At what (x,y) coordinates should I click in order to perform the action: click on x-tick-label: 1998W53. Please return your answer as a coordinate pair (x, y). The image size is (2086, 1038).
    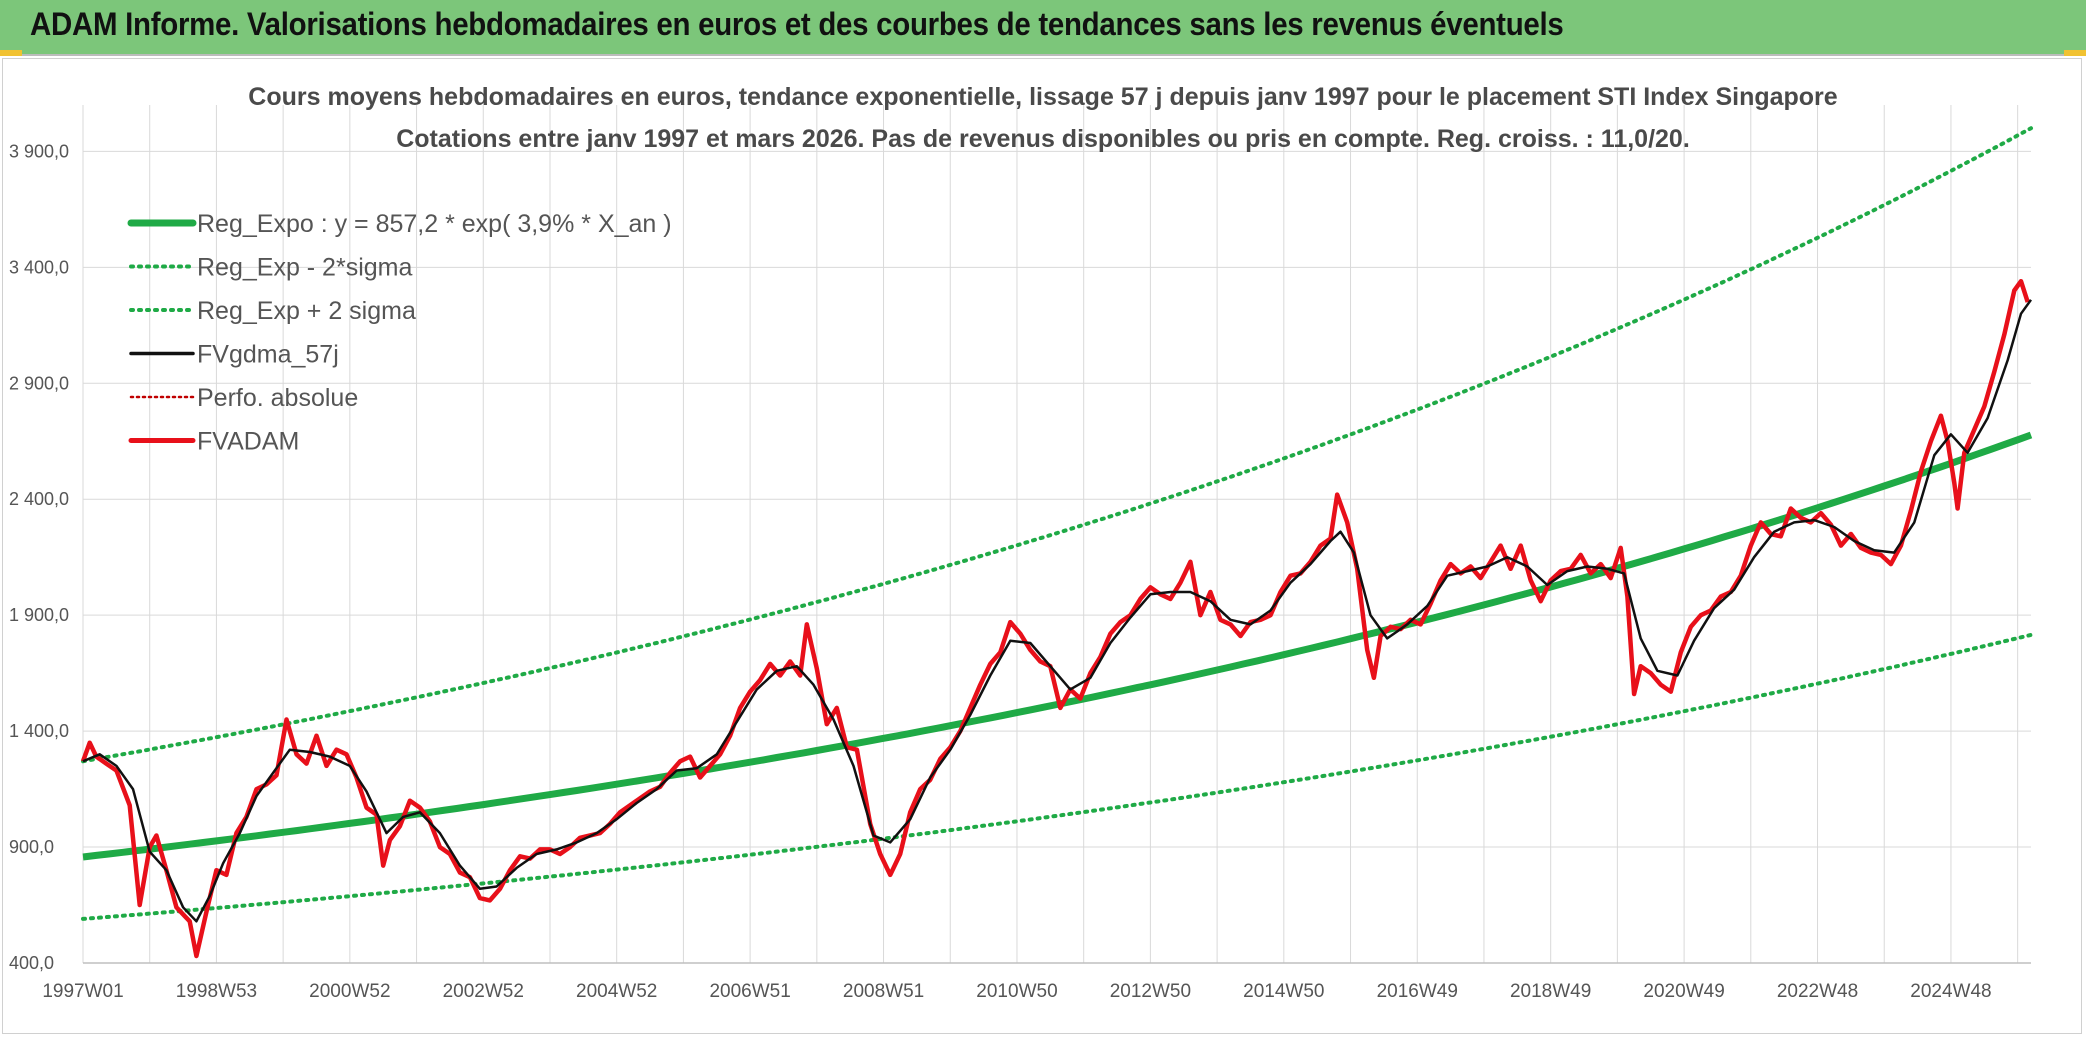
    Looking at the image, I should click on (216, 991).